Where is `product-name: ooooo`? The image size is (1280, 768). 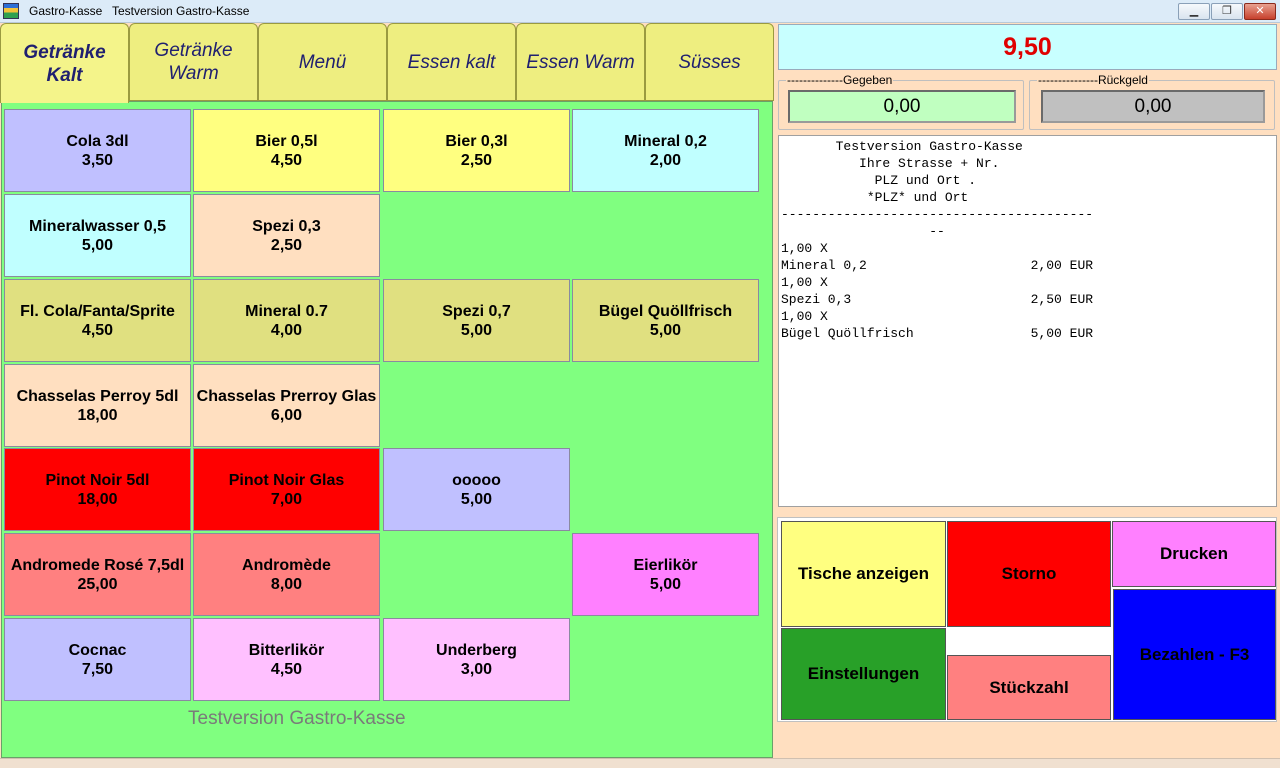
product-name: ooooo is located at coordinates (476, 480).